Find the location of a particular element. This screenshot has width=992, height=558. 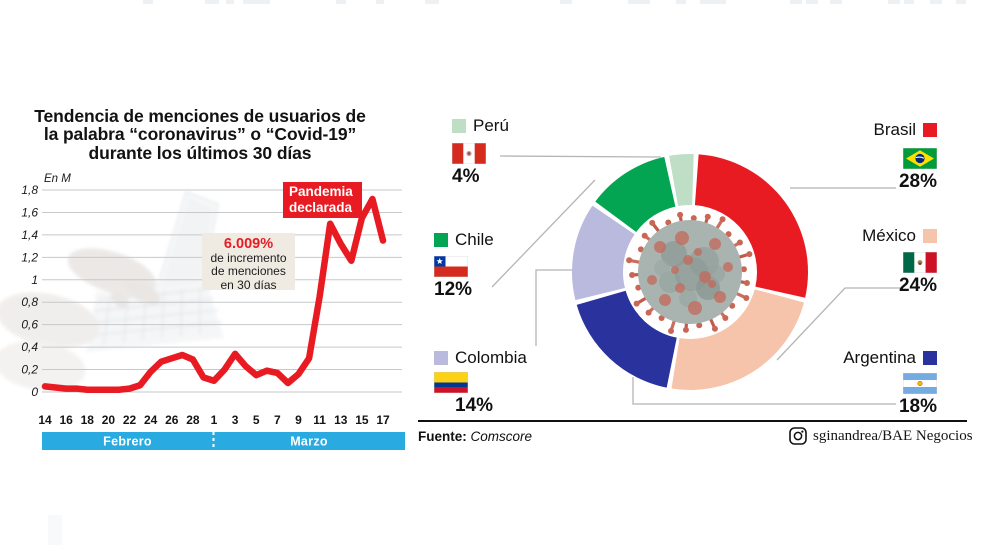

x-tick-label: 5 is located at coordinates (256, 420).